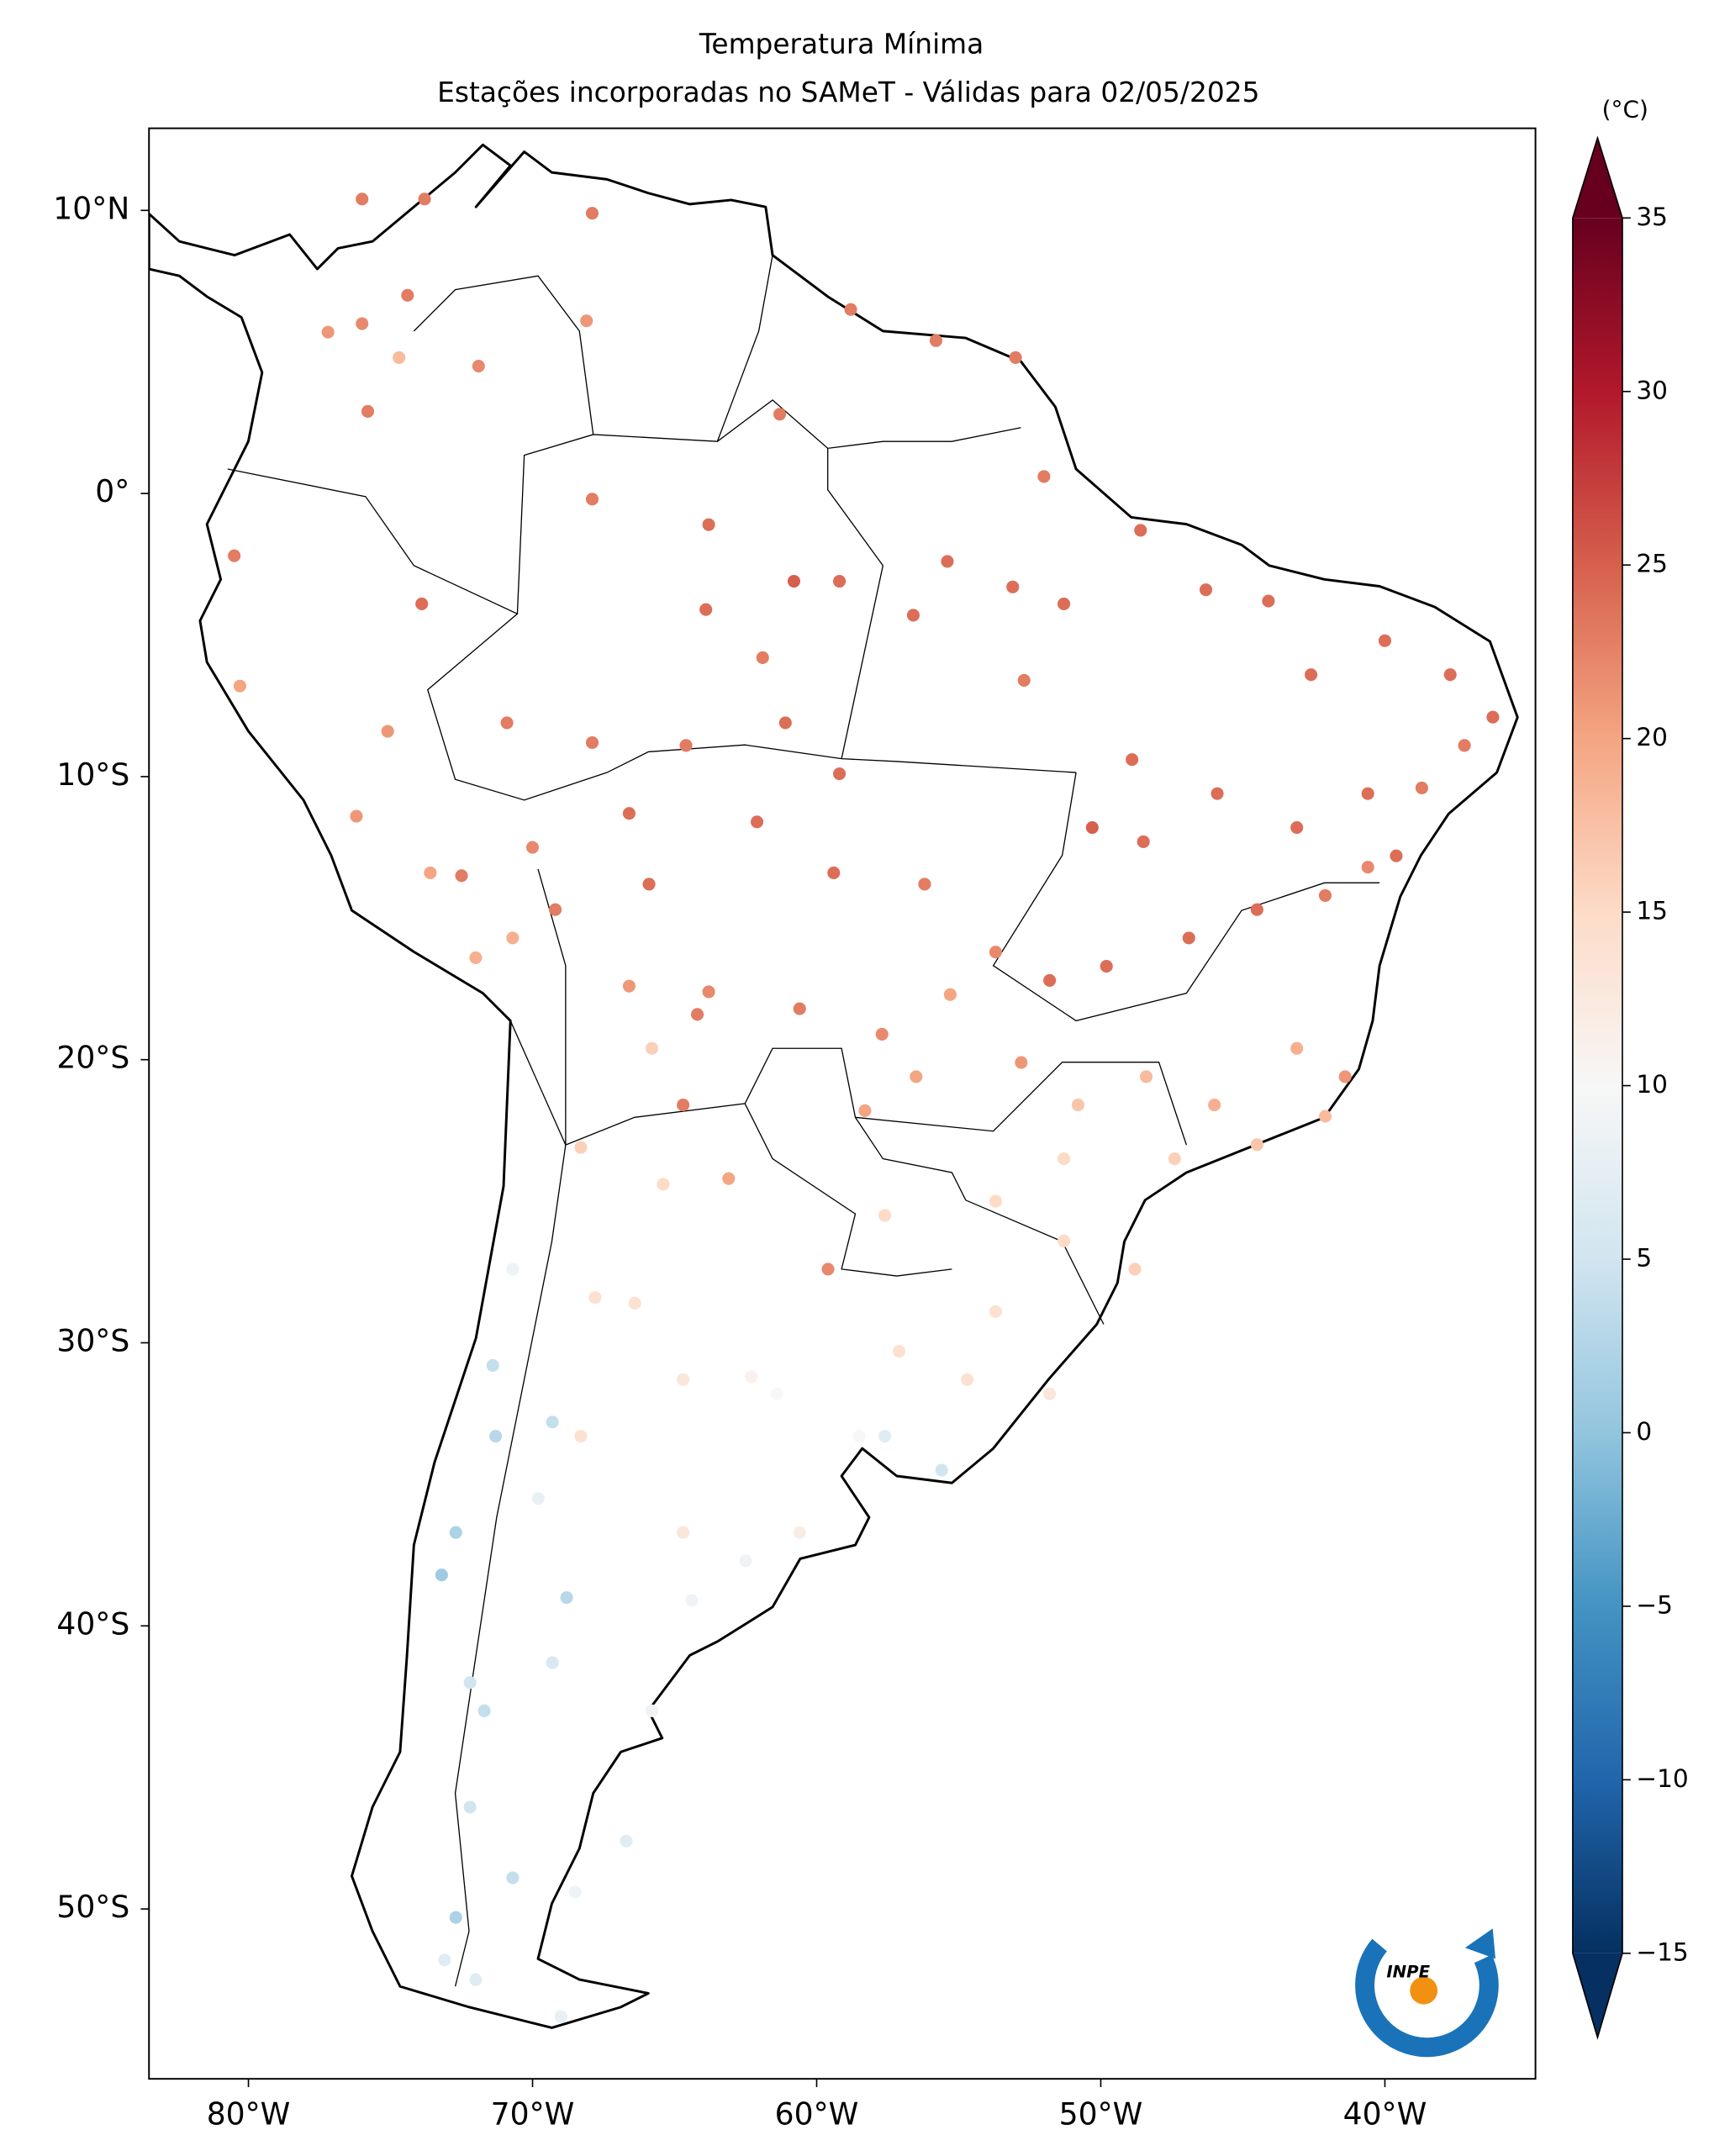 Image resolution: width=1730 pixels, height=2156 pixels. What do you see at coordinates (1644, 1431) in the screenshot?
I see `colorbar-tick-label: 0` at bounding box center [1644, 1431].